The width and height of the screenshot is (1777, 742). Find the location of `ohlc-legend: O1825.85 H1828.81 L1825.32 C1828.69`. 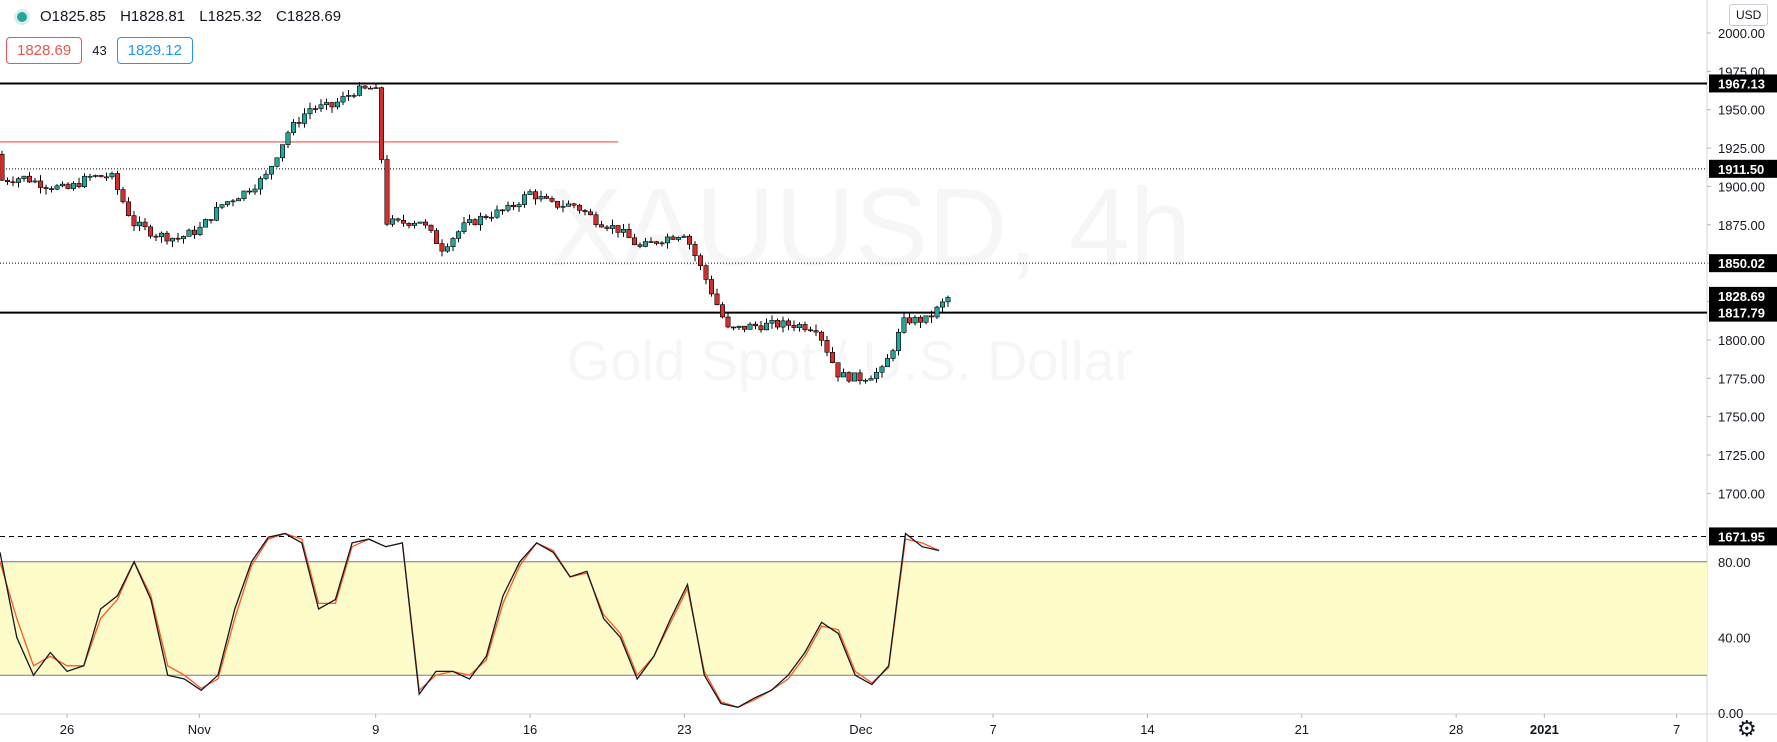

ohlc-legend: O1825.85 H1828.81 L1825.32 C1828.69 is located at coordinates (182, 16).